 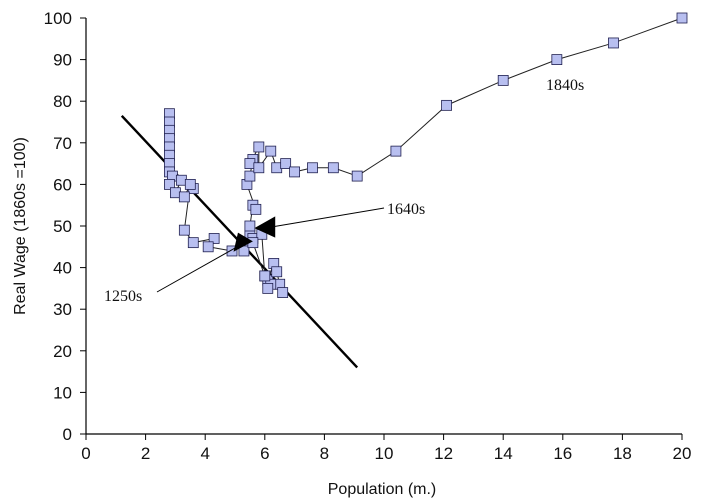 What do you see at coordinates (204, 453) in the screenshot?
I see `x-tick-label: 4` at bounding box center [204, 453].